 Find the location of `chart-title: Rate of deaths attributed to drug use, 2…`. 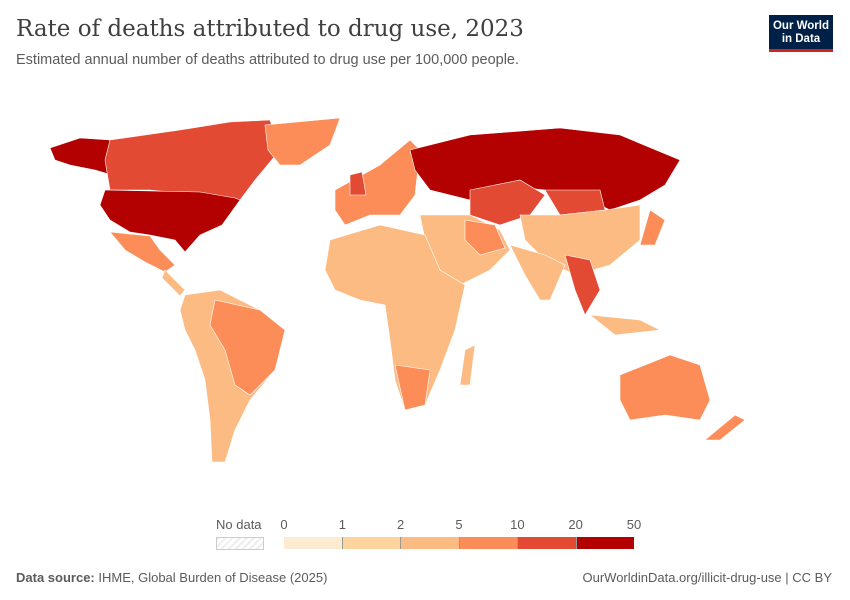

chart-title: Rate of deaths attributed to drug use, 2… is located at coordinates (270, 29).